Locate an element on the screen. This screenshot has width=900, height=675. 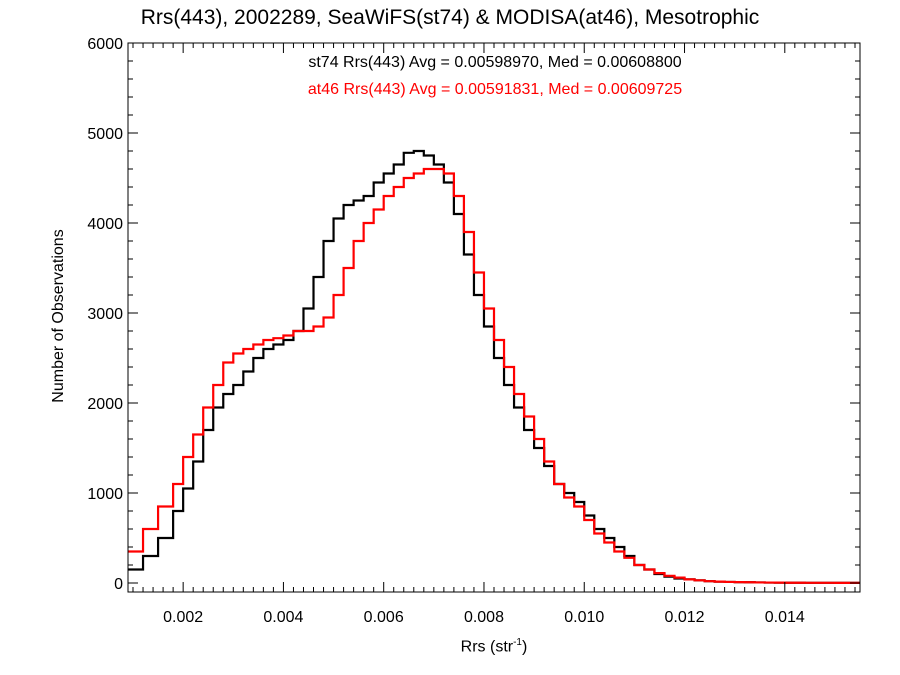
x-tick-label: 0.010 is located at coordinates (584, 617).